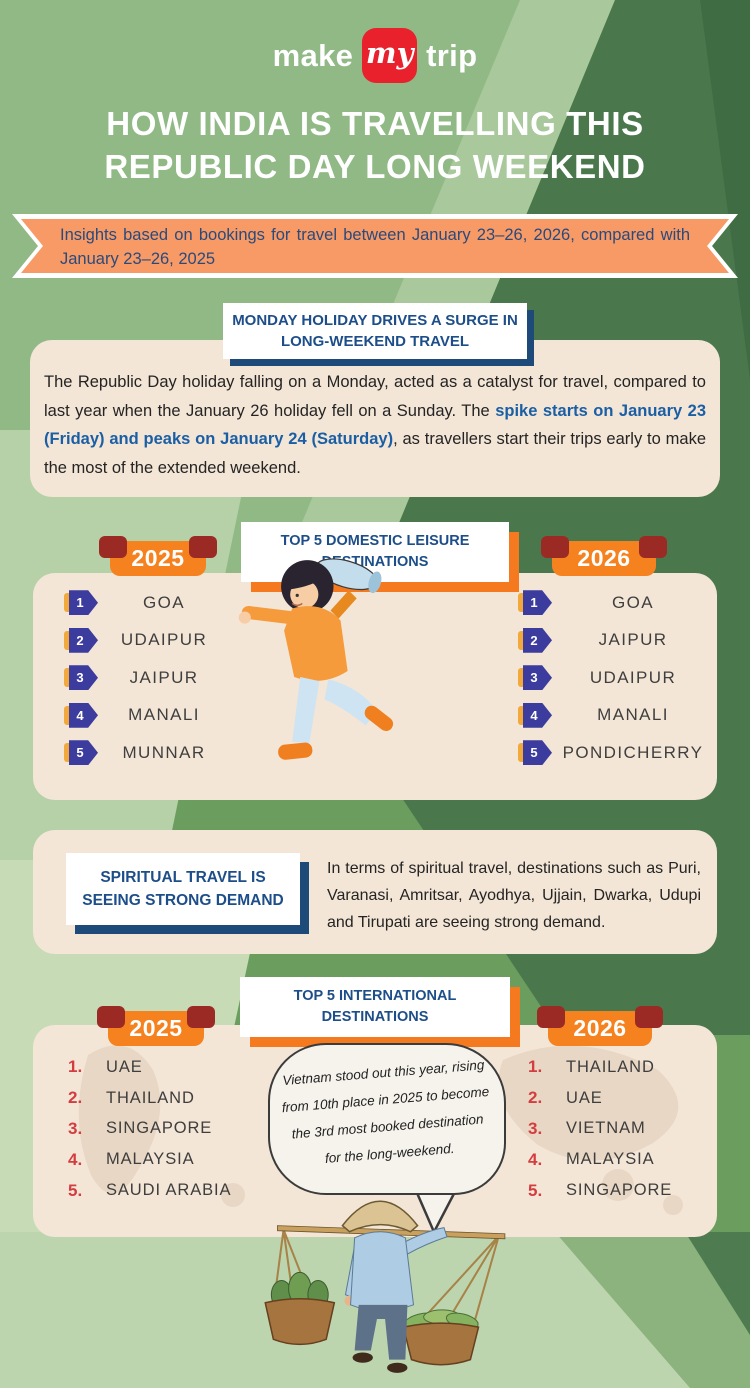  I want to click on list-item: 2 UDAIPUR, so click(170, 641).